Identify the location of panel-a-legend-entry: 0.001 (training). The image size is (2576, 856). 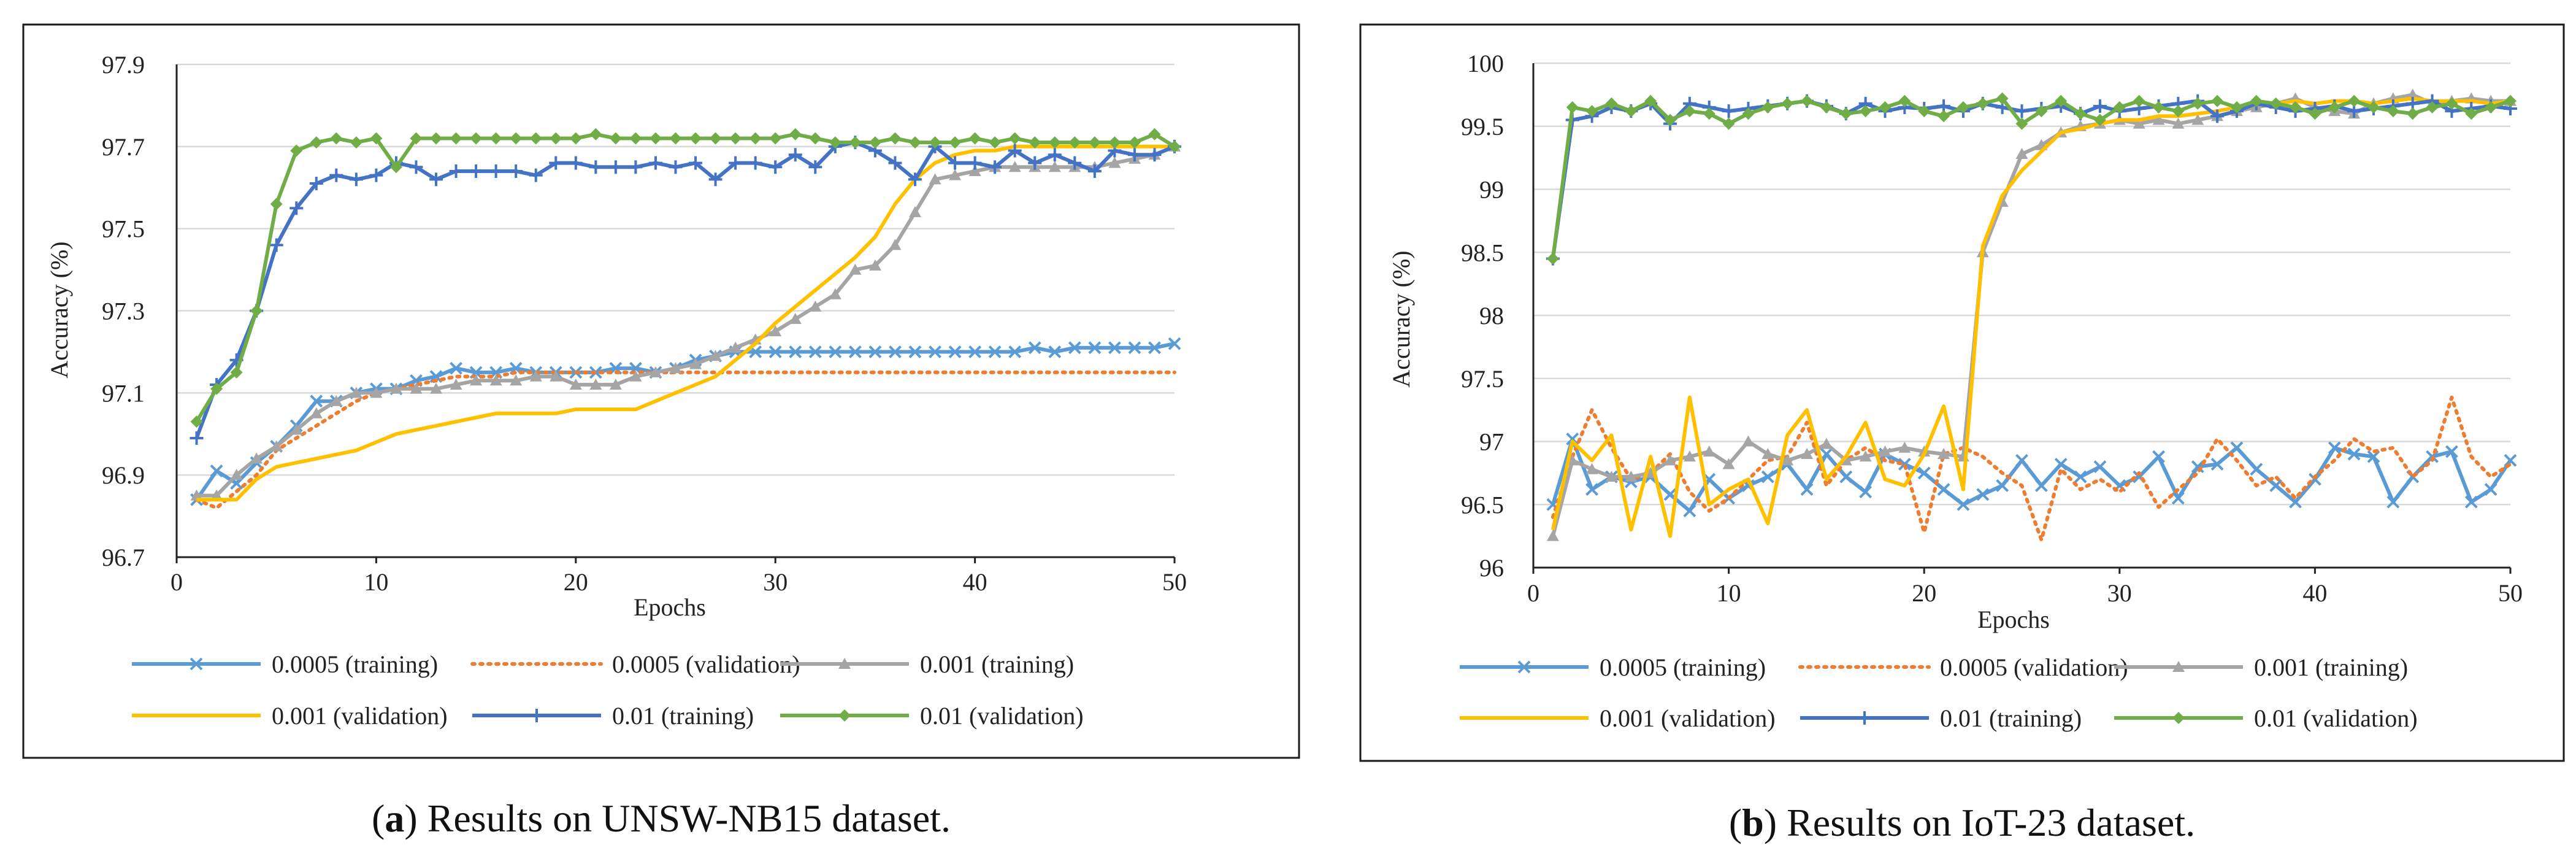
(927, 664).